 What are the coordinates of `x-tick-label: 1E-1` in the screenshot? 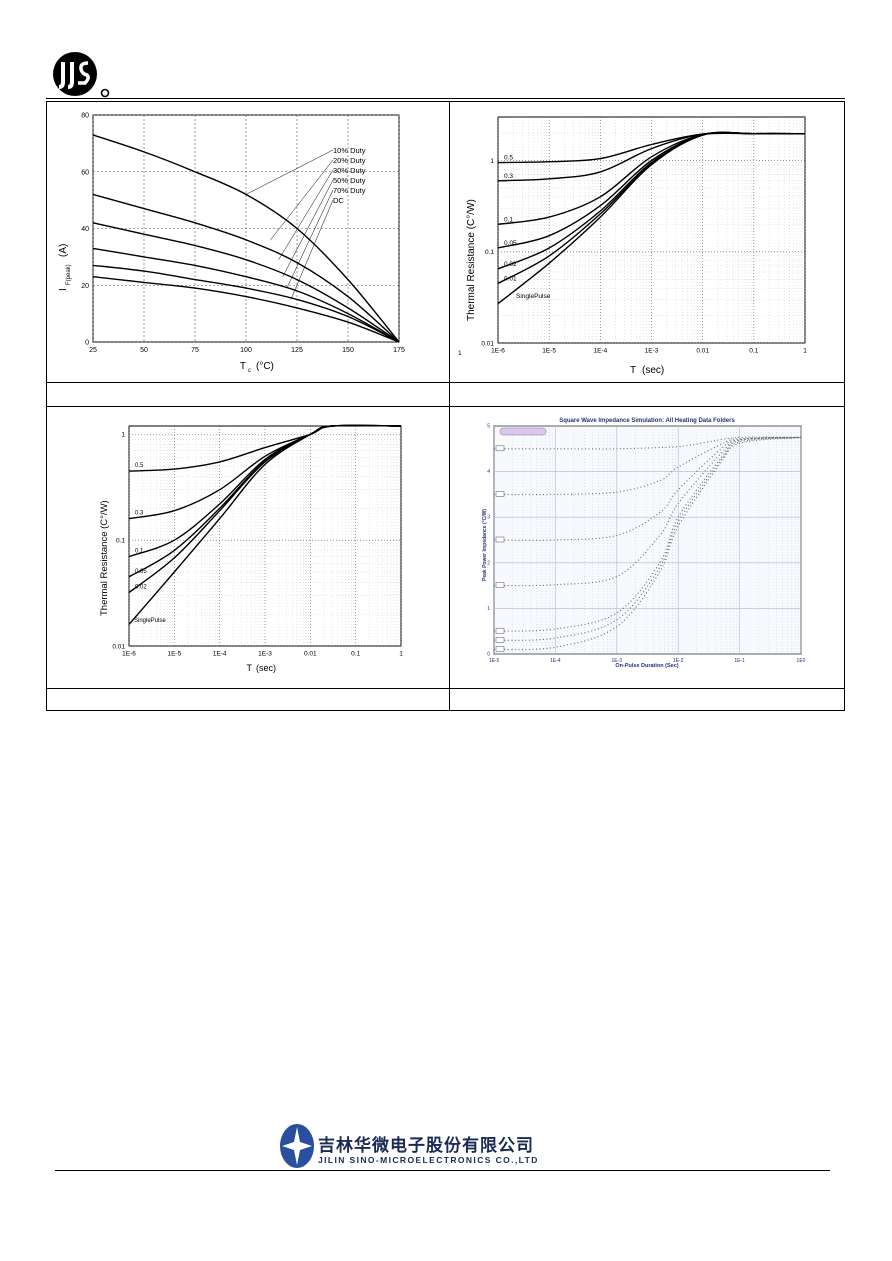 It's located at (739, 661).